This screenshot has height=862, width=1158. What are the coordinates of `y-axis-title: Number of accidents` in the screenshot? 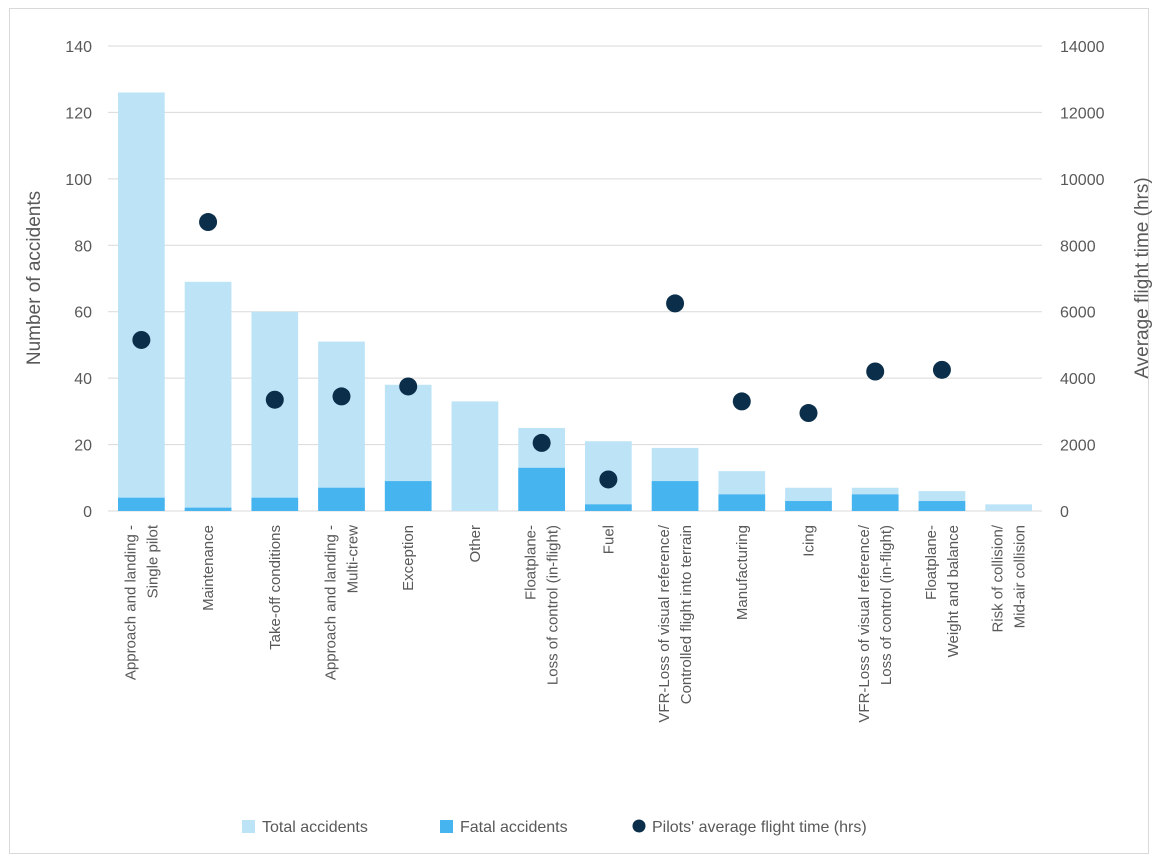 It's located at (34, 278).